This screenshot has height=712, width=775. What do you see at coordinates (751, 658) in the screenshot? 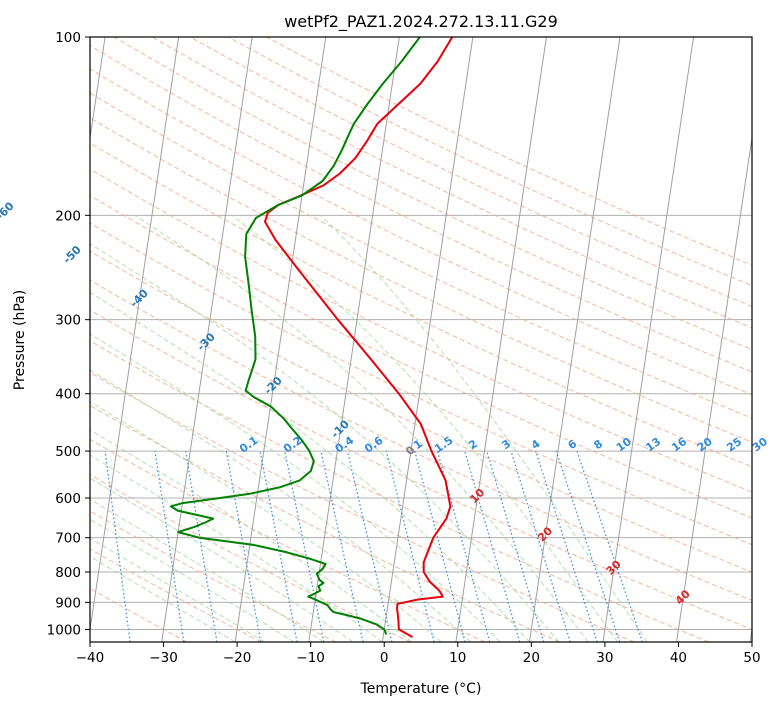
I see `x-tick-label: 50` at bounding box center [751, 658].